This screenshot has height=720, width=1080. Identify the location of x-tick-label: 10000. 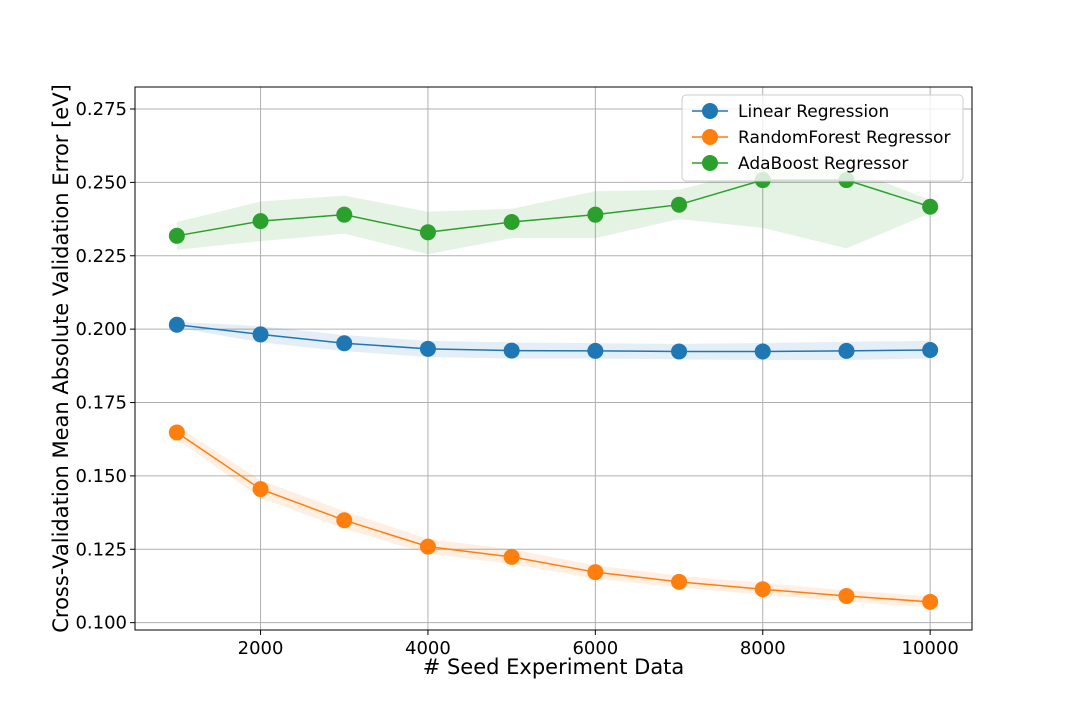
(930, 648).